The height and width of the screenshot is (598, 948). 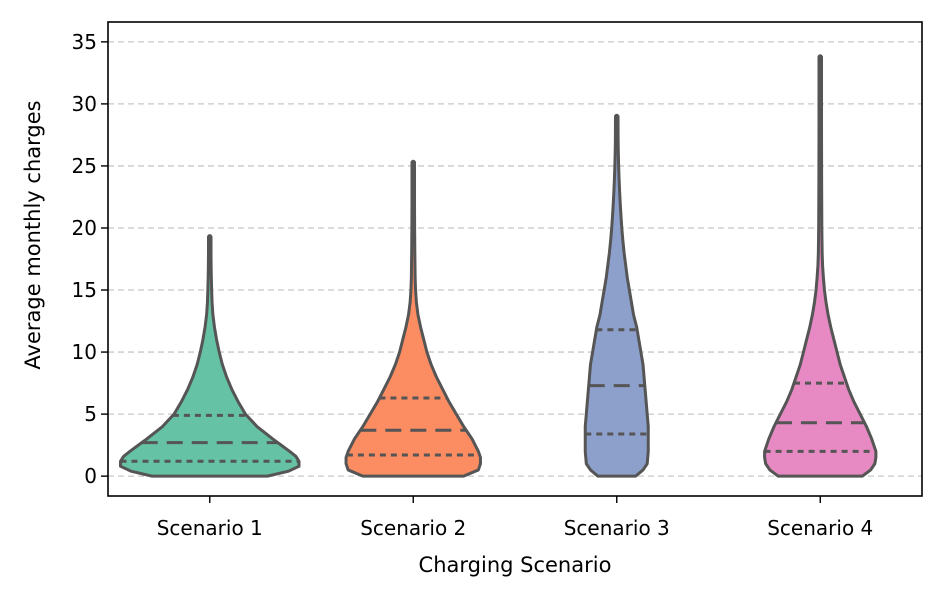 What do you see at coordinates (84, 228) in the screenshot?
I see `y-tick-label: 20` at bounding box center [84, 228].